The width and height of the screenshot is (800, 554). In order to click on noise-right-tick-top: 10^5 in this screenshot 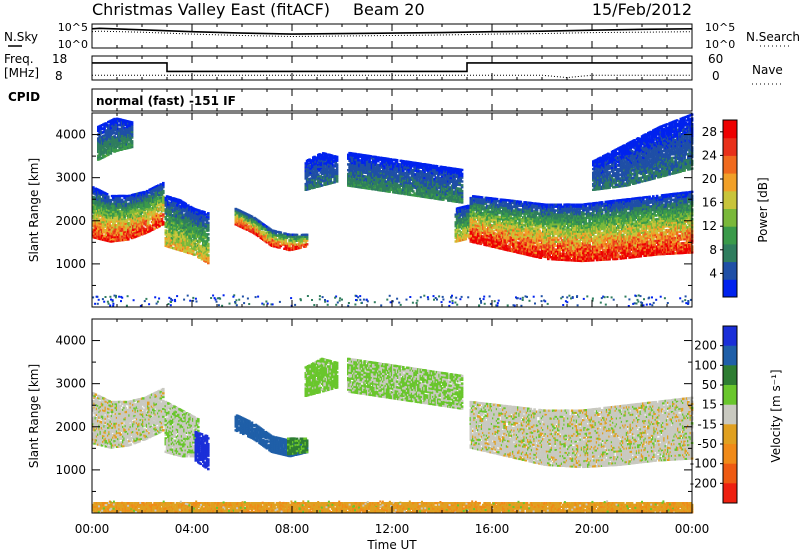, I will do `click(720, 27)`.